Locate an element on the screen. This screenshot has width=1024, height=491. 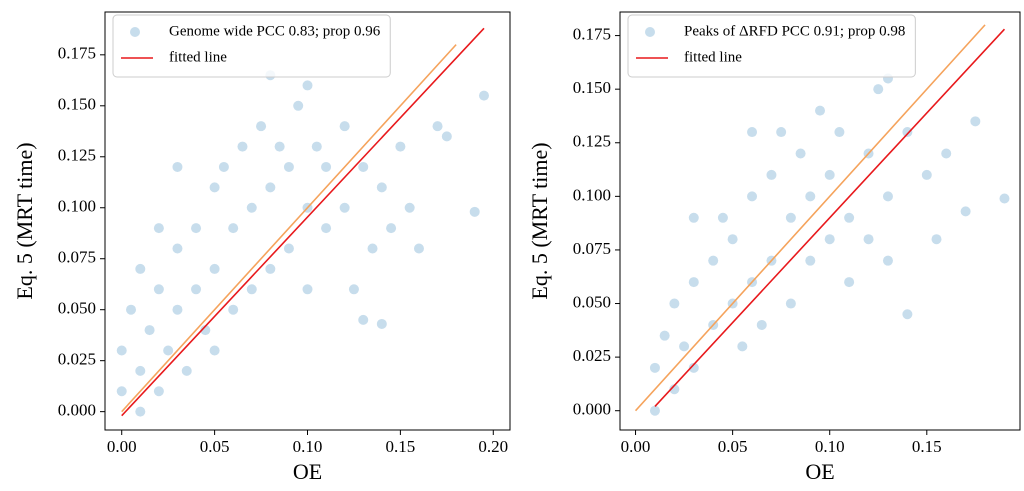
y-tick-label: 0.000 is located at coordinates (77, 410).